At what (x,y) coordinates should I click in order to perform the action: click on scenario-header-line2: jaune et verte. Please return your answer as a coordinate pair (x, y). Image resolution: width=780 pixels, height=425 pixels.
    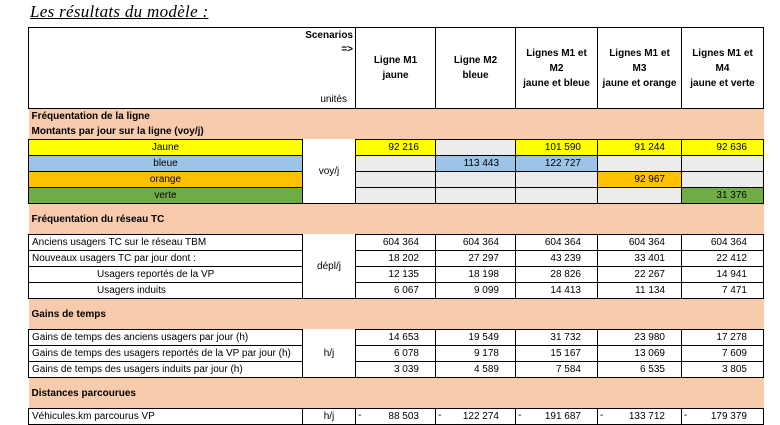
    Looking at the image, I should click on (722, 83).